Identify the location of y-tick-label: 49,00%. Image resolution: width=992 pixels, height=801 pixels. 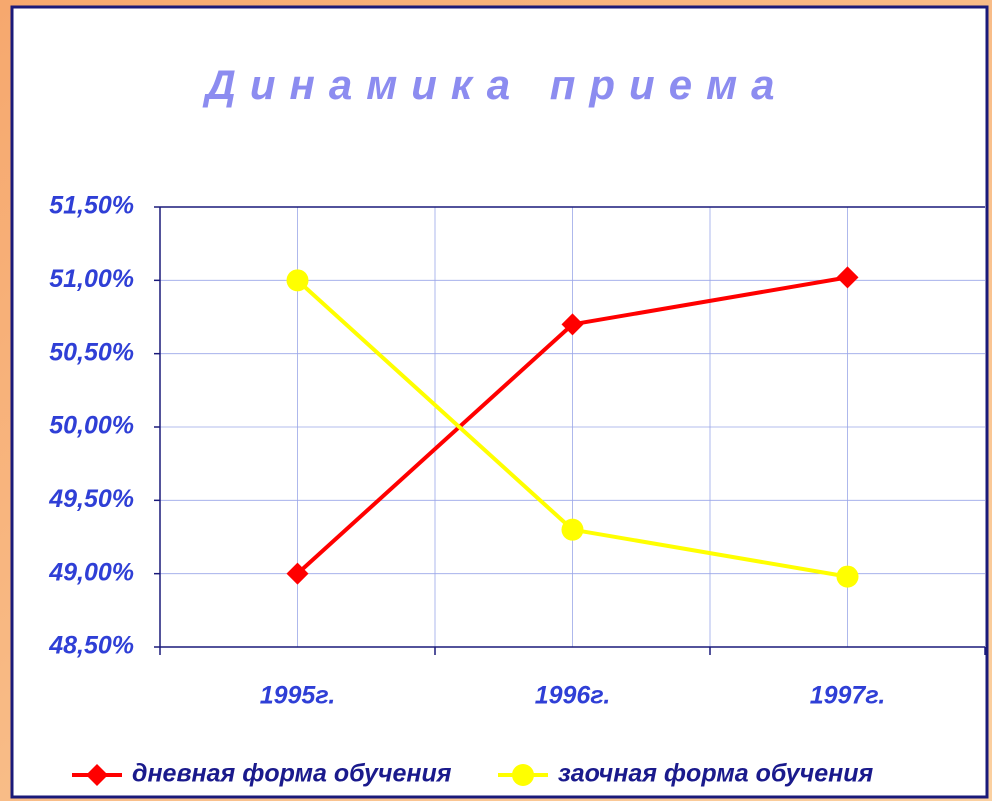
(91, 572).